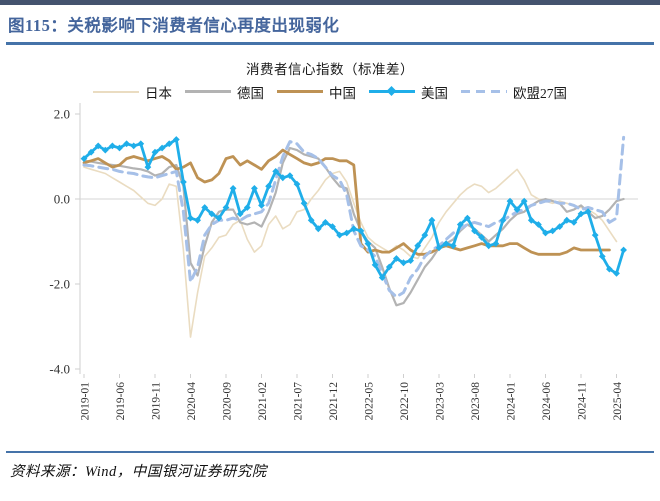 The height and width of the screenshot is (501, 660). I want to click on legend-label-germany: 德国, so click(250, 93).